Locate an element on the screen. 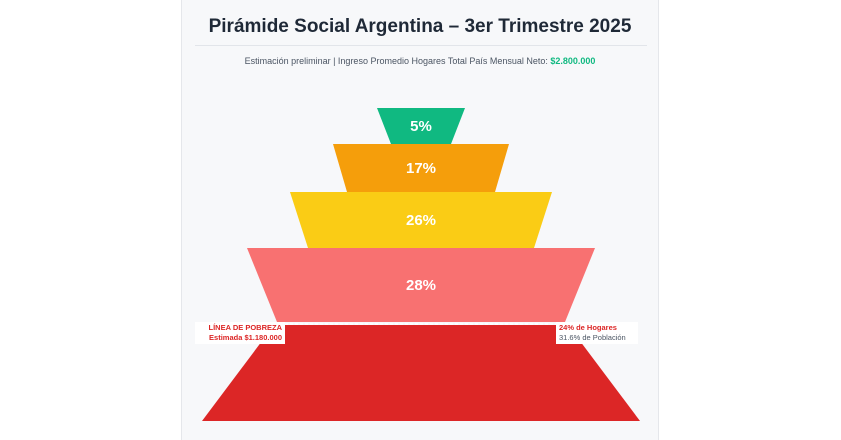 The width and height of the screenshot is (841, 440). households-label: 24% de Hogares 31.6% de Población is located at coordinates (597, 333).